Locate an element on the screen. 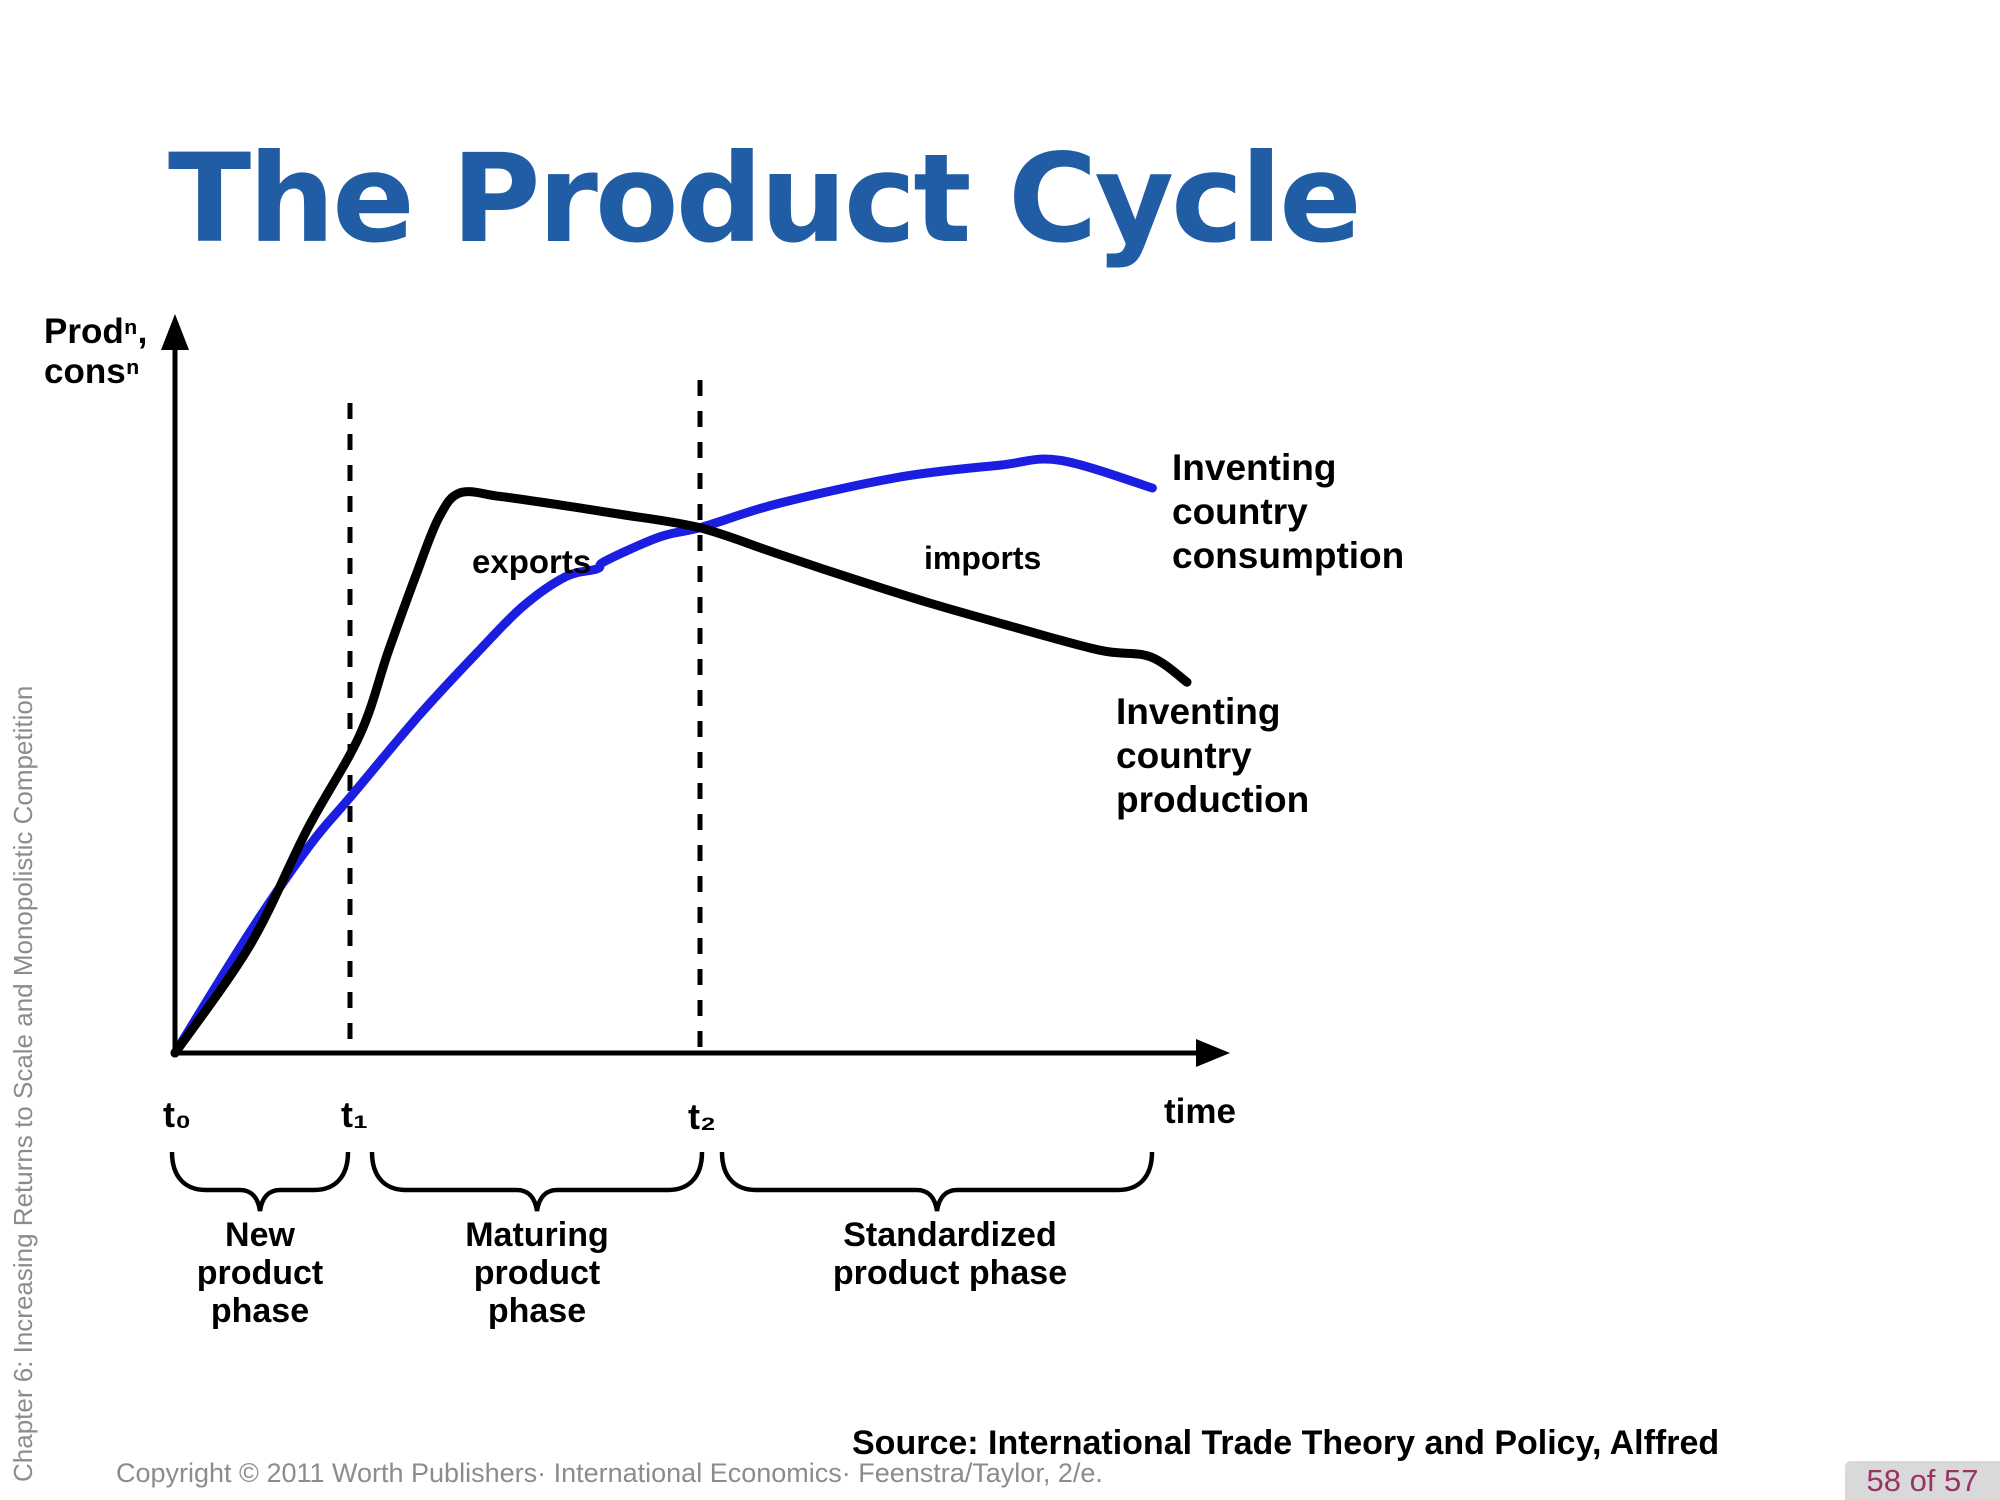 The image size is (2000, 1500). x-axis-label: time is located at coordinates (1200, 1111).